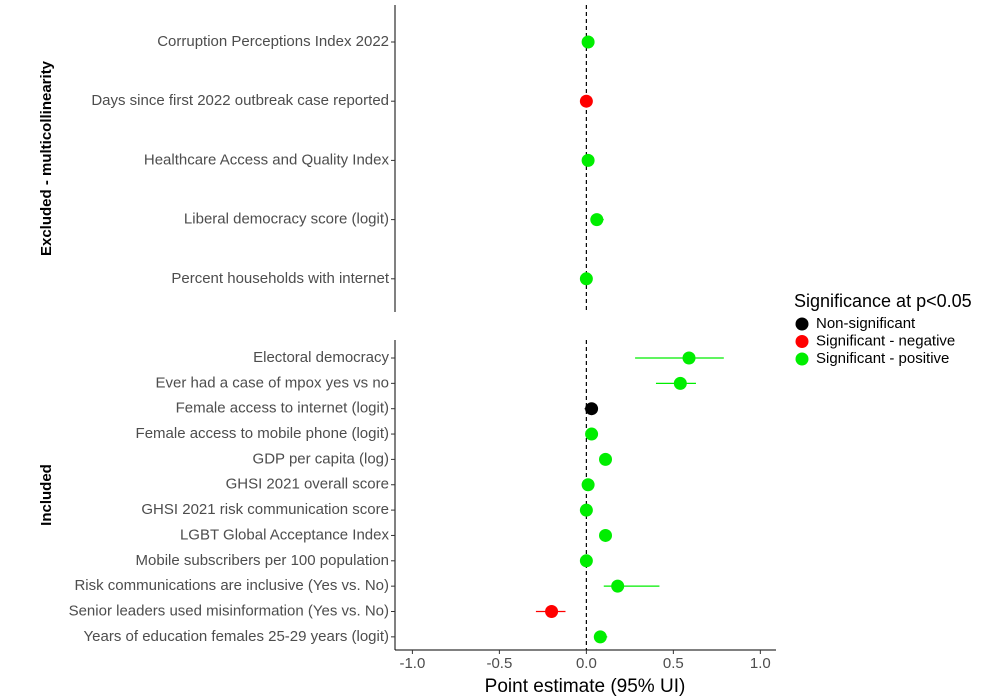  Describe the element at coordinates (673, 663) in the screenshot. I see `x-tick-label: 0.5` at that location.